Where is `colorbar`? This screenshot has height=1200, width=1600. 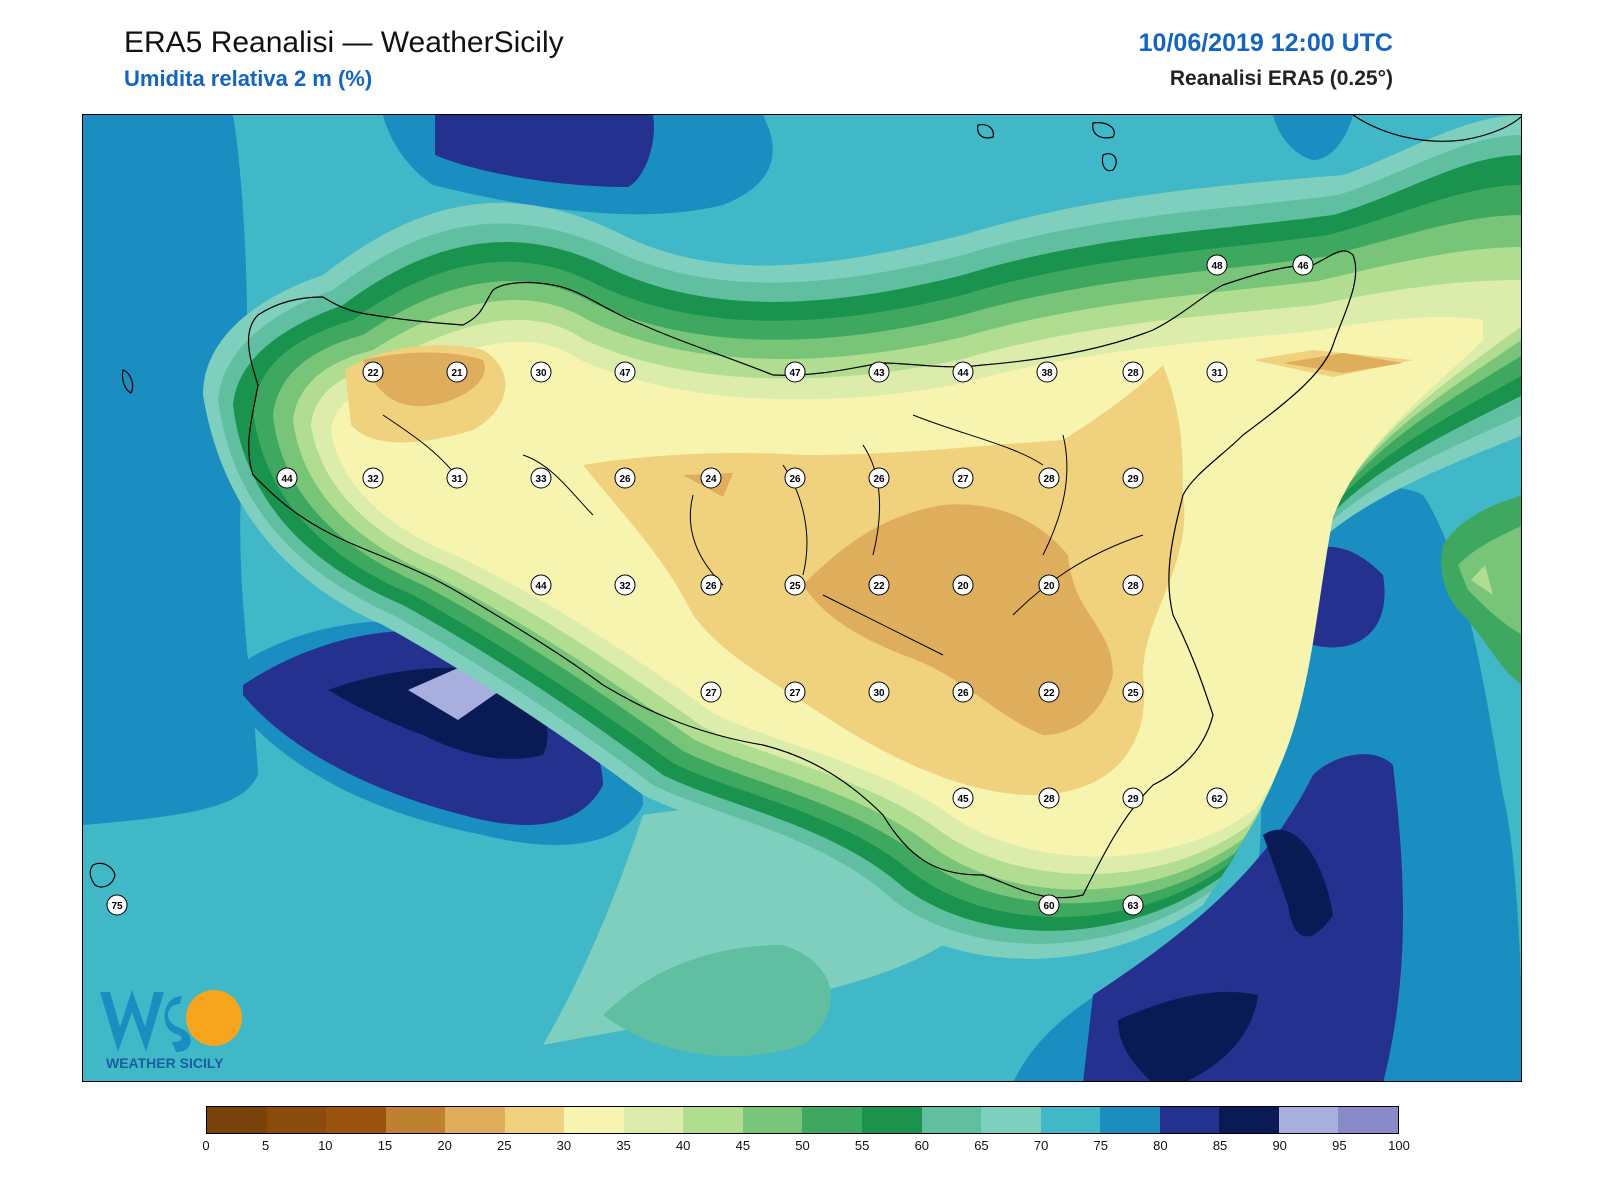
colorbar is located at coordinates (802, 1120).